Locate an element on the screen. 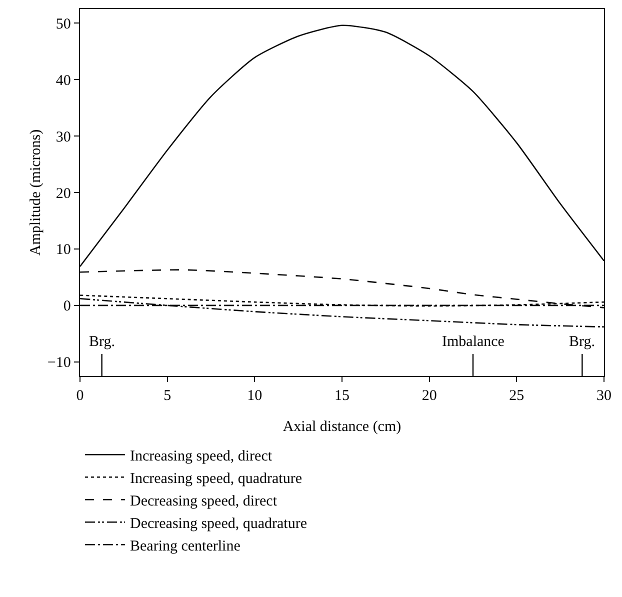  x-tick-label: 5 is located at coordinates (168, 396).